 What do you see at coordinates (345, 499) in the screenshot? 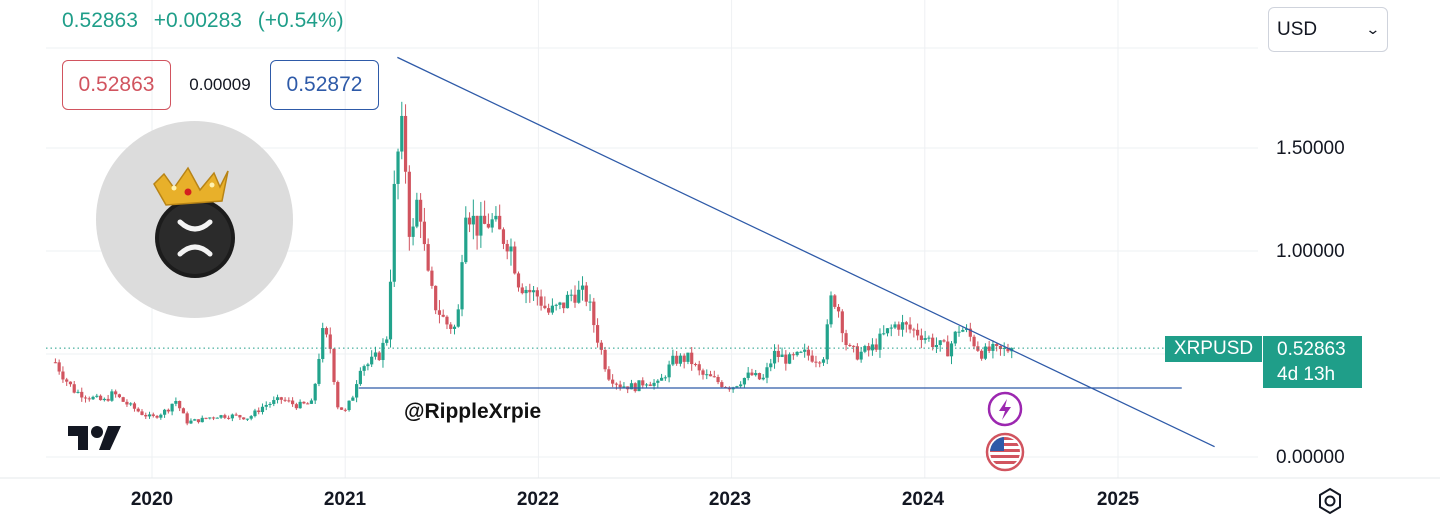
I see `x-axis-label: 2021` at bounding box center [345, 499].